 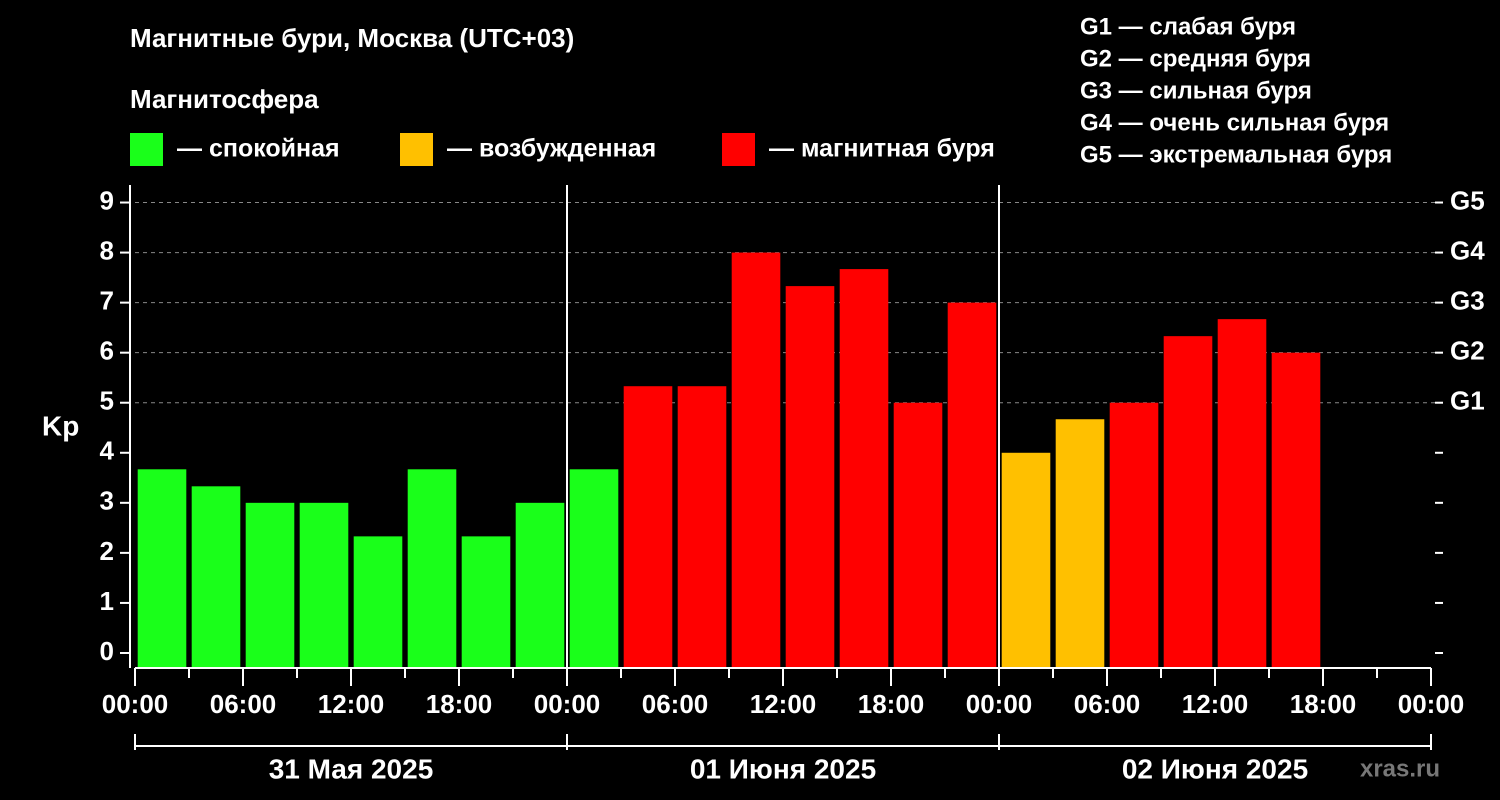 What do you see at coordinates (1195, 58) in the screenshot?
I see `annotation: G2 — средняя буря` at bounding box center [1195, 58].